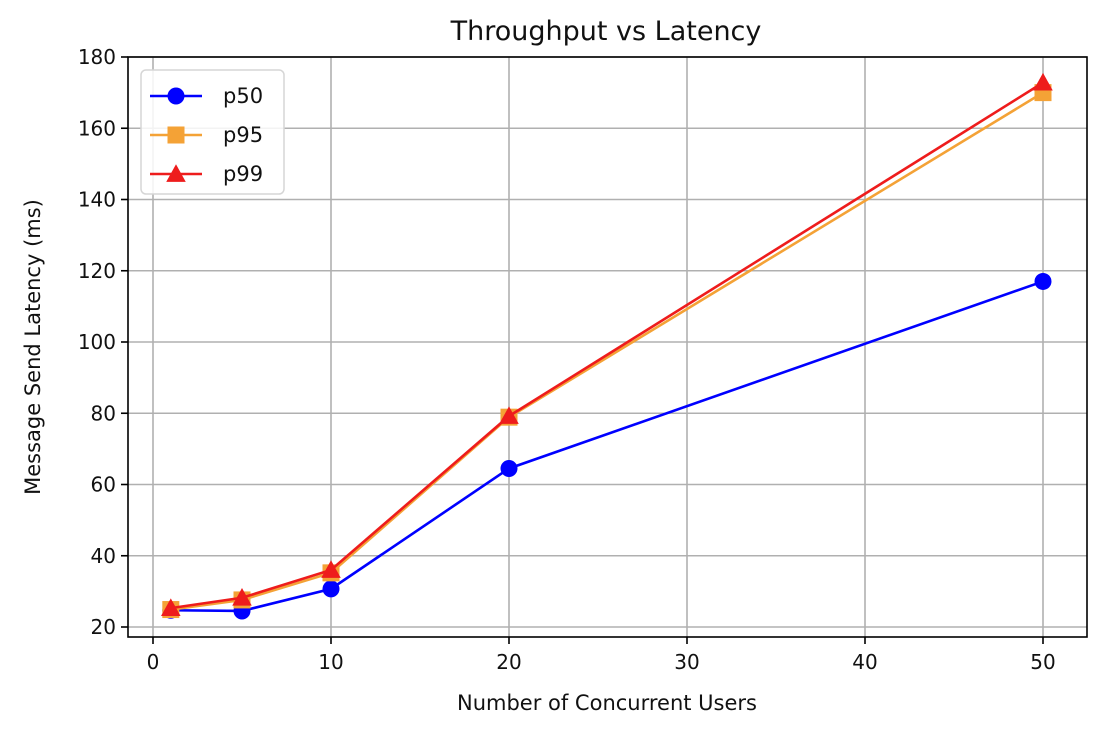  Describe the element at coordinates (864, 662) in the screenshot. I see `x-tick-label: 40` at that location.